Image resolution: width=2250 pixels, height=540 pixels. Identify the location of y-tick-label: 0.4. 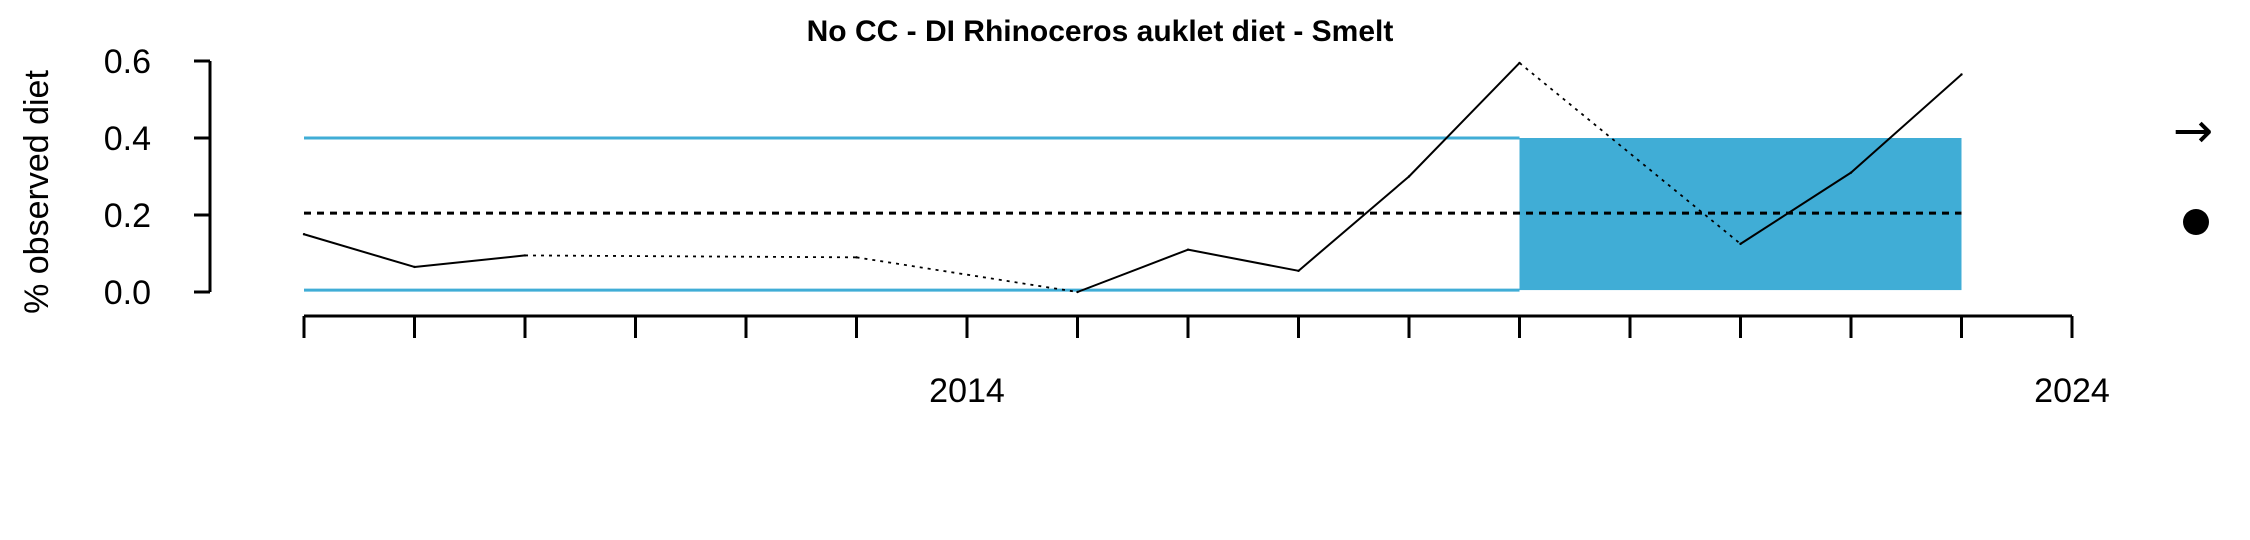
(127, 139).